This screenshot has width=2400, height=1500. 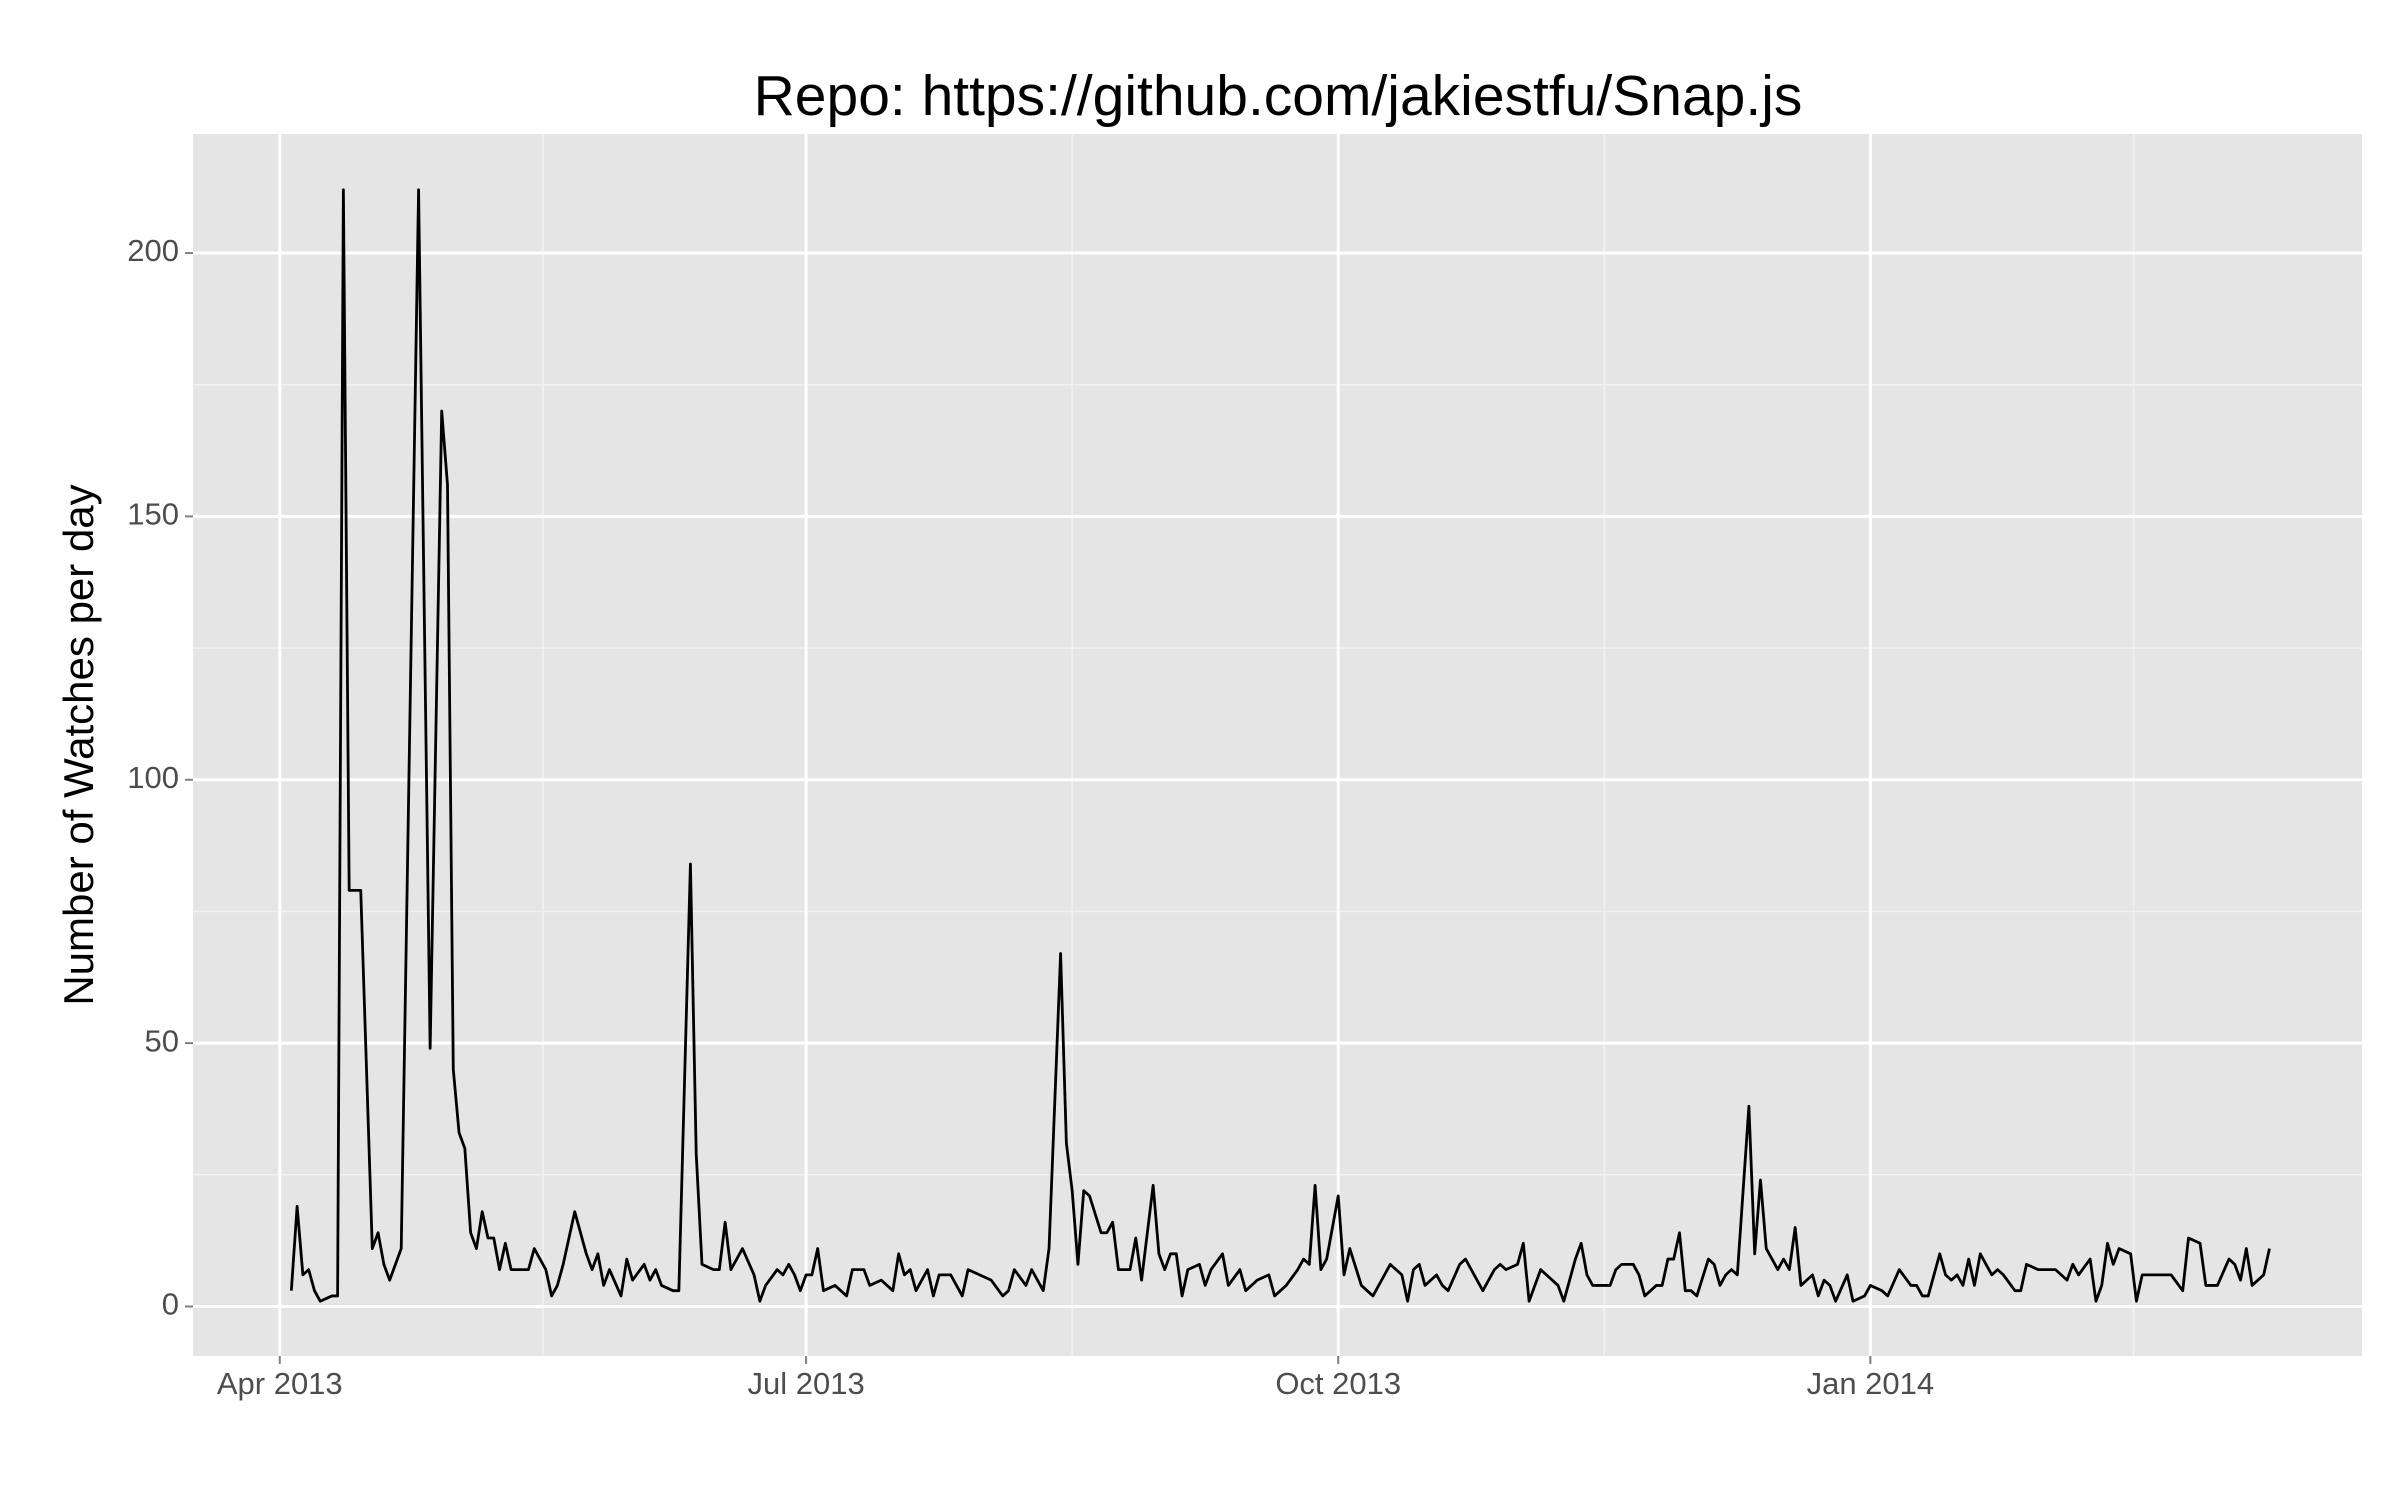 What do you see at coordinates (170, 1304) in the screenshot?
I see `y-tick-label: 0` at bounding box center [170, 1304].